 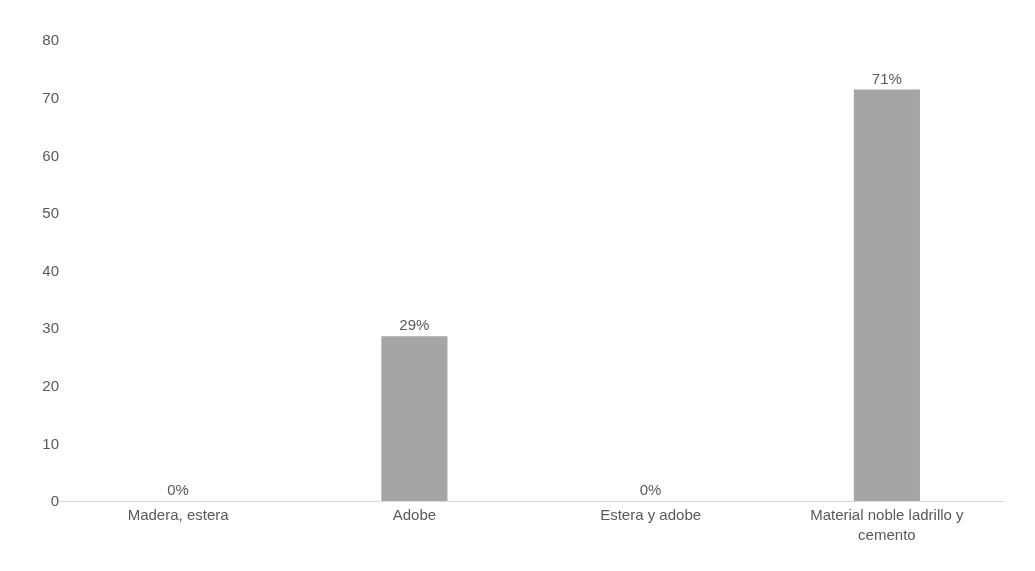 I want to click on y-tick-label: 70, so click(x=50, y=97).